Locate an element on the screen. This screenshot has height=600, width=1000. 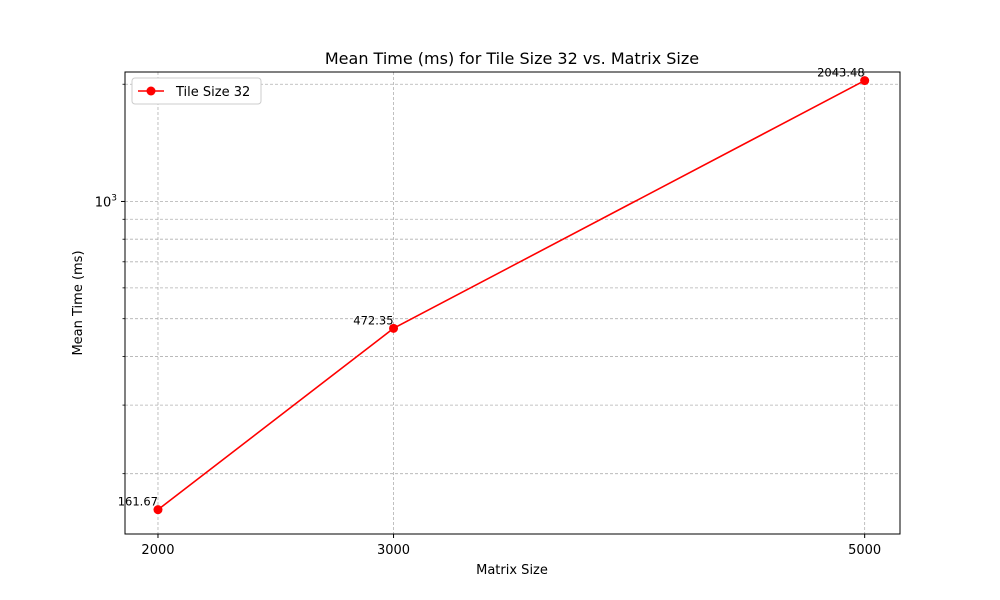
x-tick-label: 3000 is located at coordinates (393, 550).